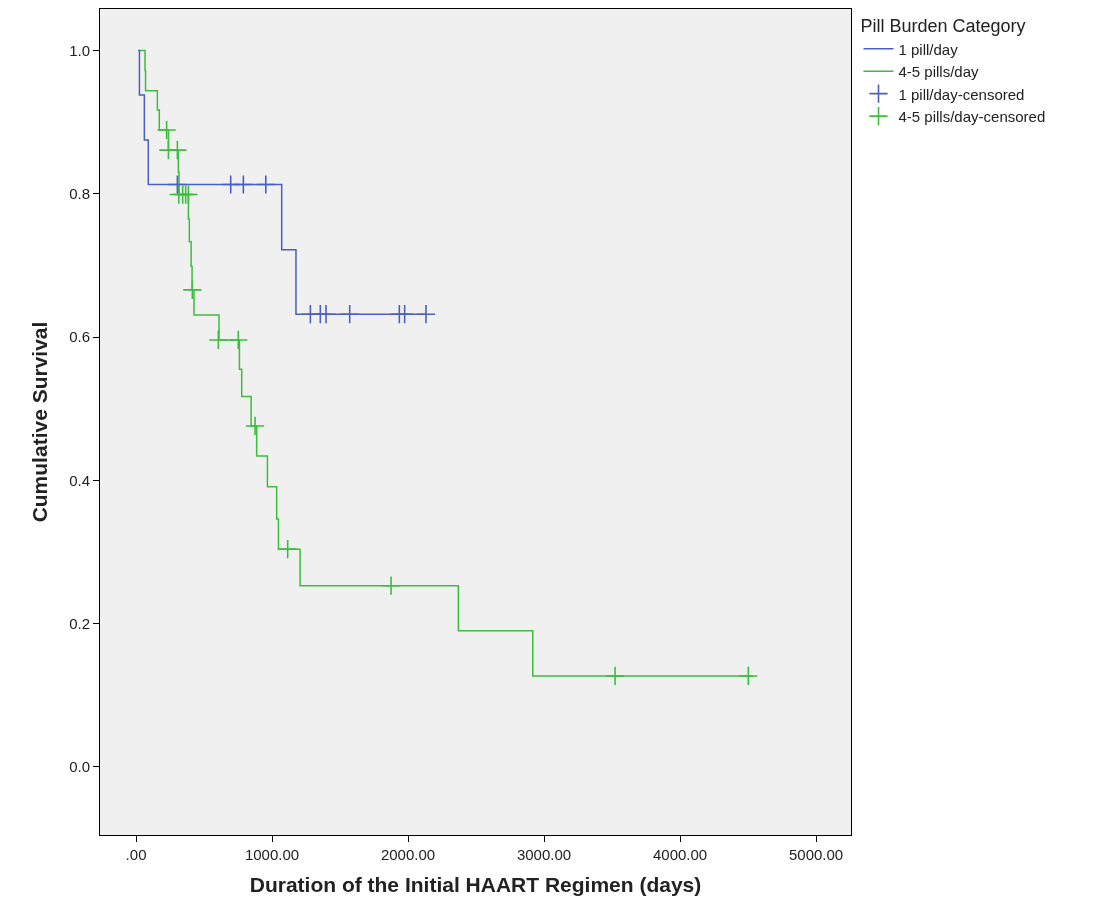 The height and width of the screenshot is (901, 1098). What do you see at coordinates (79, 194) in the screenshot?
I see `y-tick-label: 0.8` at bounding box center [79, 194].